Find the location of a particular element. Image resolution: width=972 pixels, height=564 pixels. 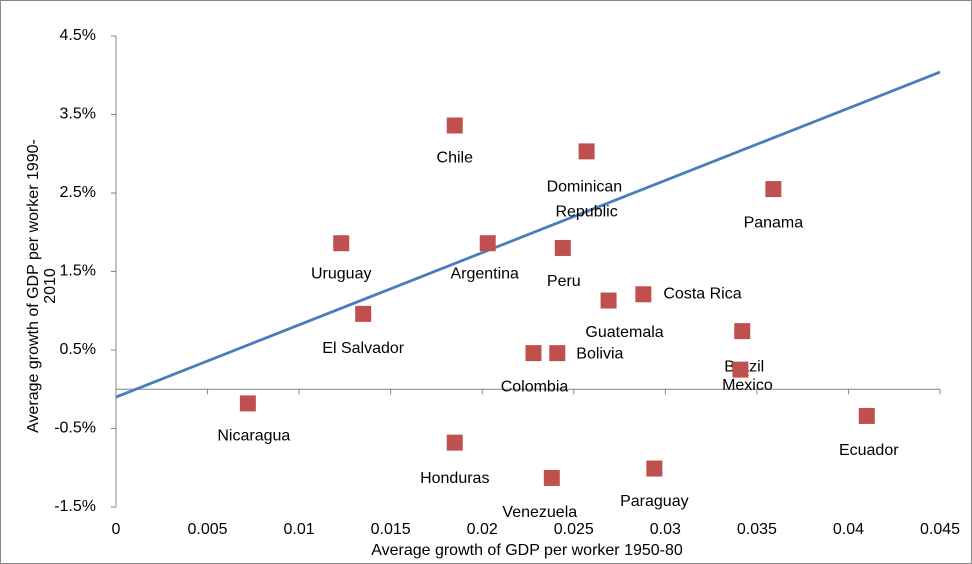

x-tick-label: 0.015 is located at coordinates (391, 529).